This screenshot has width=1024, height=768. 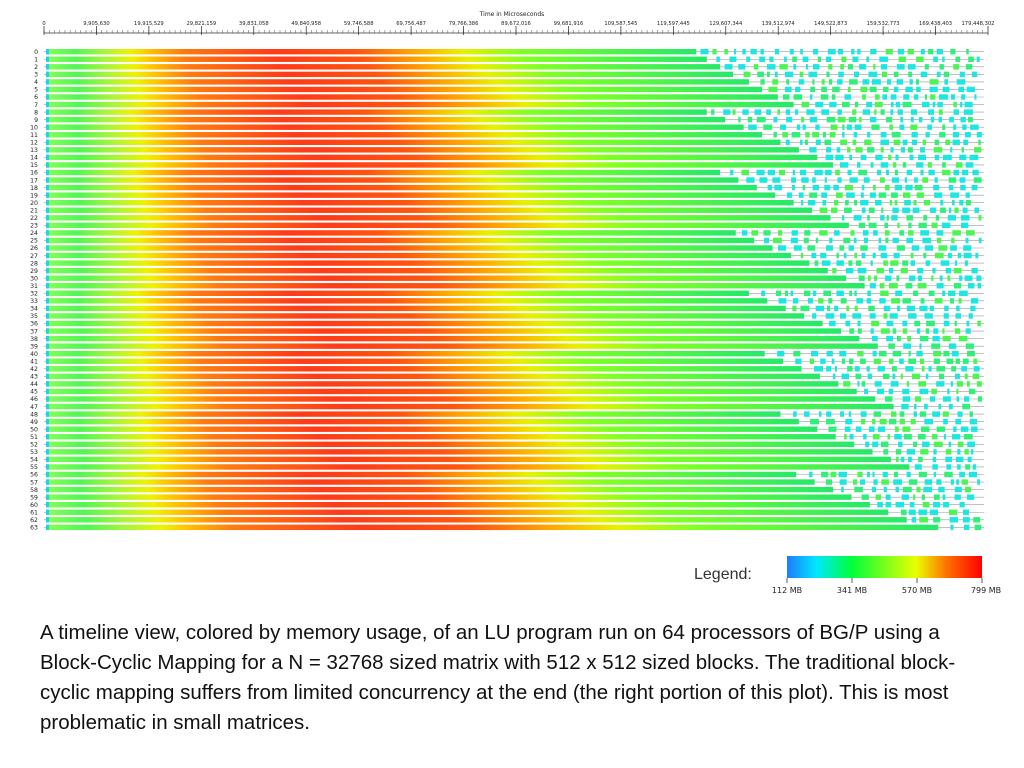 What do you see at coordinates (36, 75) in the screenshot?
I see `row-label: 3` at bounding box center [36, 75].